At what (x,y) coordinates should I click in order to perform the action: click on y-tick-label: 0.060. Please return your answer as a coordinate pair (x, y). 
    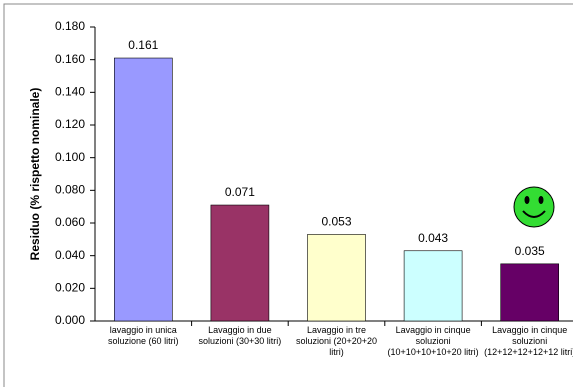
    Looking at the image, I should click on (70, 222).